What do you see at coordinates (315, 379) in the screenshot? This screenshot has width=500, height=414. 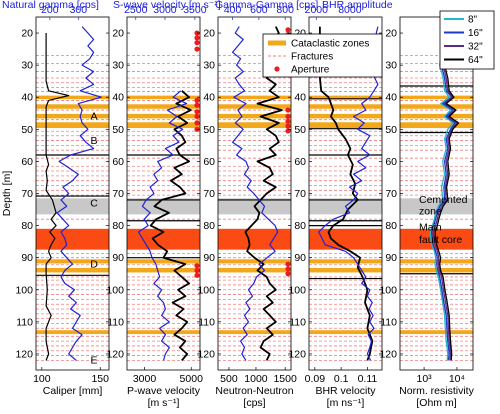 I see `bottom-tick-label: 0.09` at bounding box center [315, 379].